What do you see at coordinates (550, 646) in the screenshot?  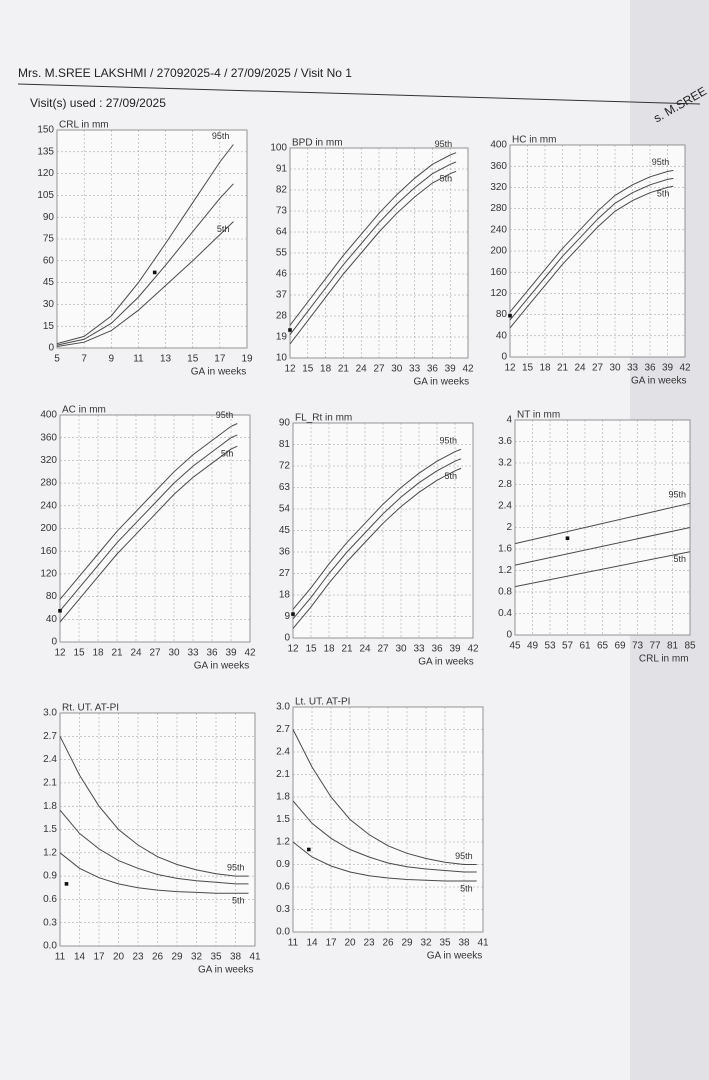 I see `x-tick-label: 53` at bounding box center [550, 646].